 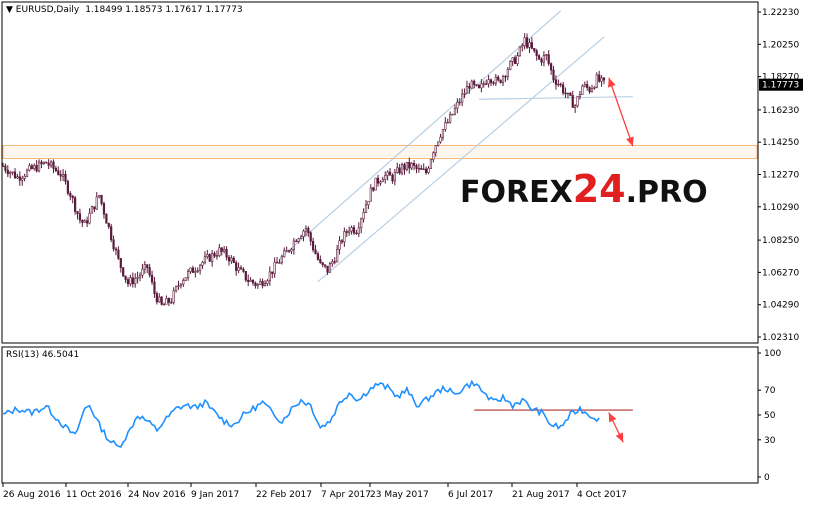 I want to click on rsi-y-tick-label: 50, so click(x=770, y=416).